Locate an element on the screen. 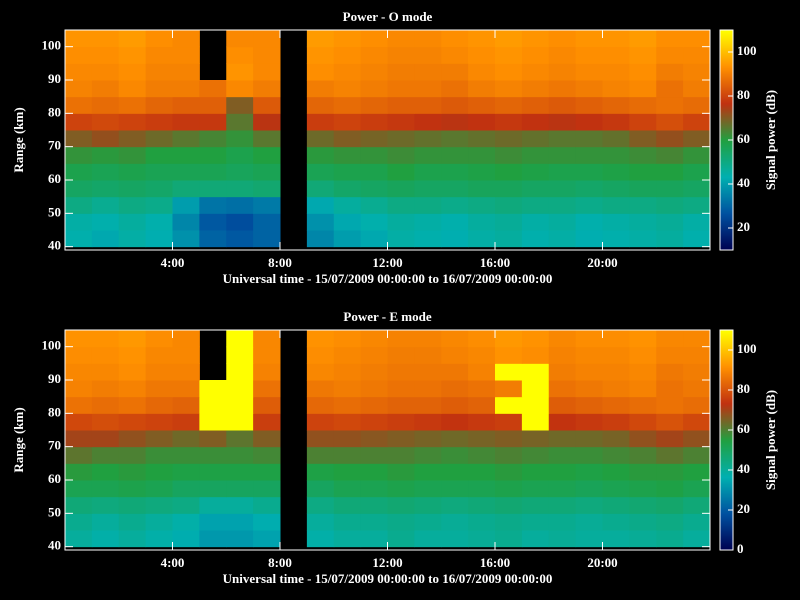 The width and height of the screenshot is (800, 600). x-tick-label: 4:00 is located at coordinates (173, 262).